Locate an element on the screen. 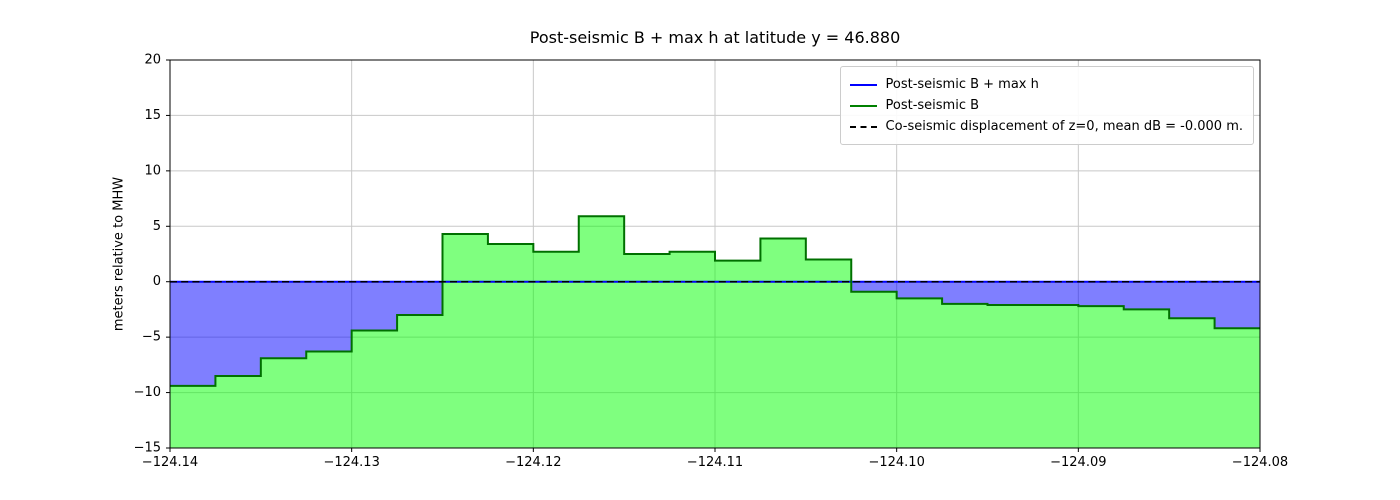  x-tick-label: −124.13 is located at coordinates (351, 462).